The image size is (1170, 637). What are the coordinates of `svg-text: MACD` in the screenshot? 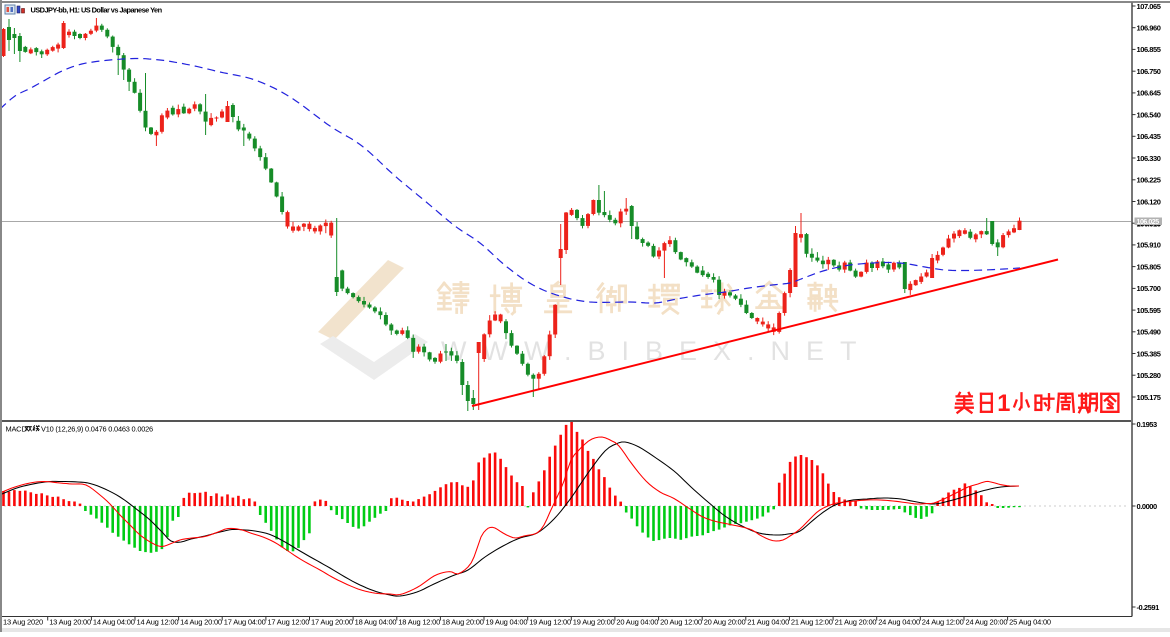 It's located at (16, 429).